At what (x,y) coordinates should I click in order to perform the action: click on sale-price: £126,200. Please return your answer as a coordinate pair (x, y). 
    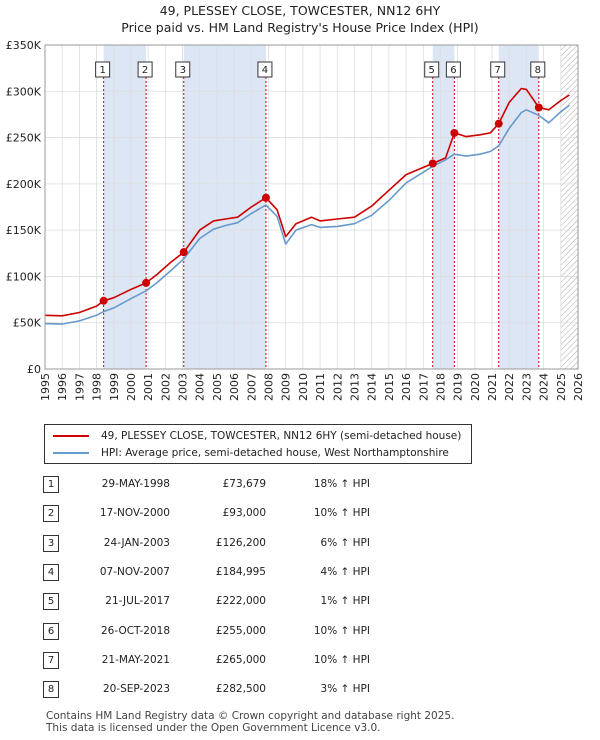
    Looking at the image, I should click on (240, 542).